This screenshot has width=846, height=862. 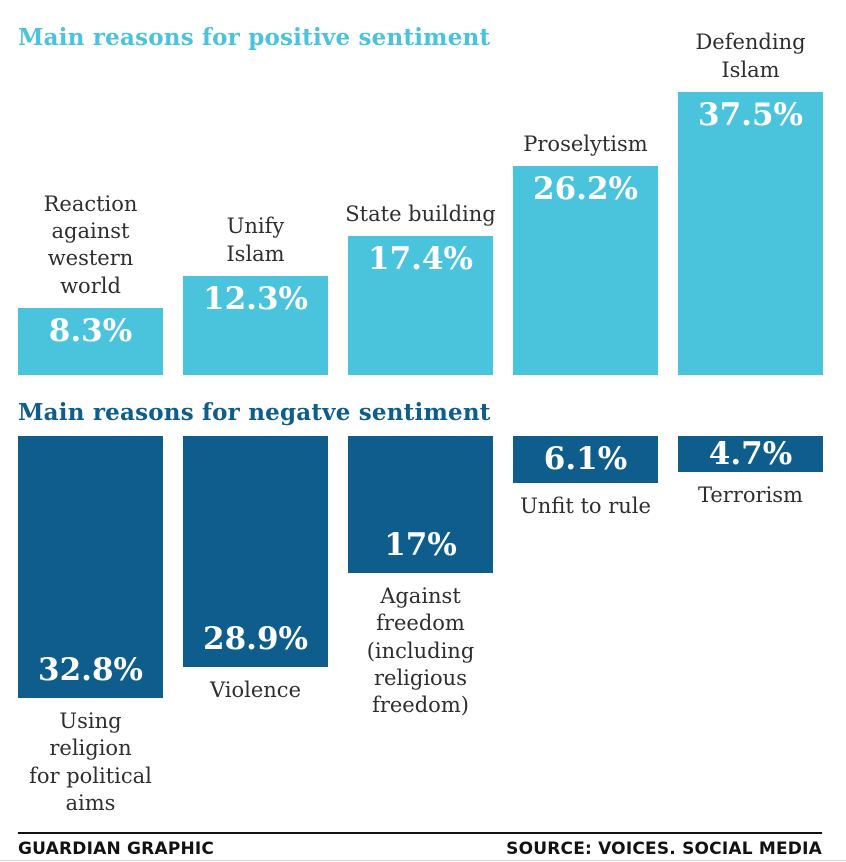 I want to click on positive-bar-value-reaction-against-western-world: 8.3%, so click(x=90, y=331).